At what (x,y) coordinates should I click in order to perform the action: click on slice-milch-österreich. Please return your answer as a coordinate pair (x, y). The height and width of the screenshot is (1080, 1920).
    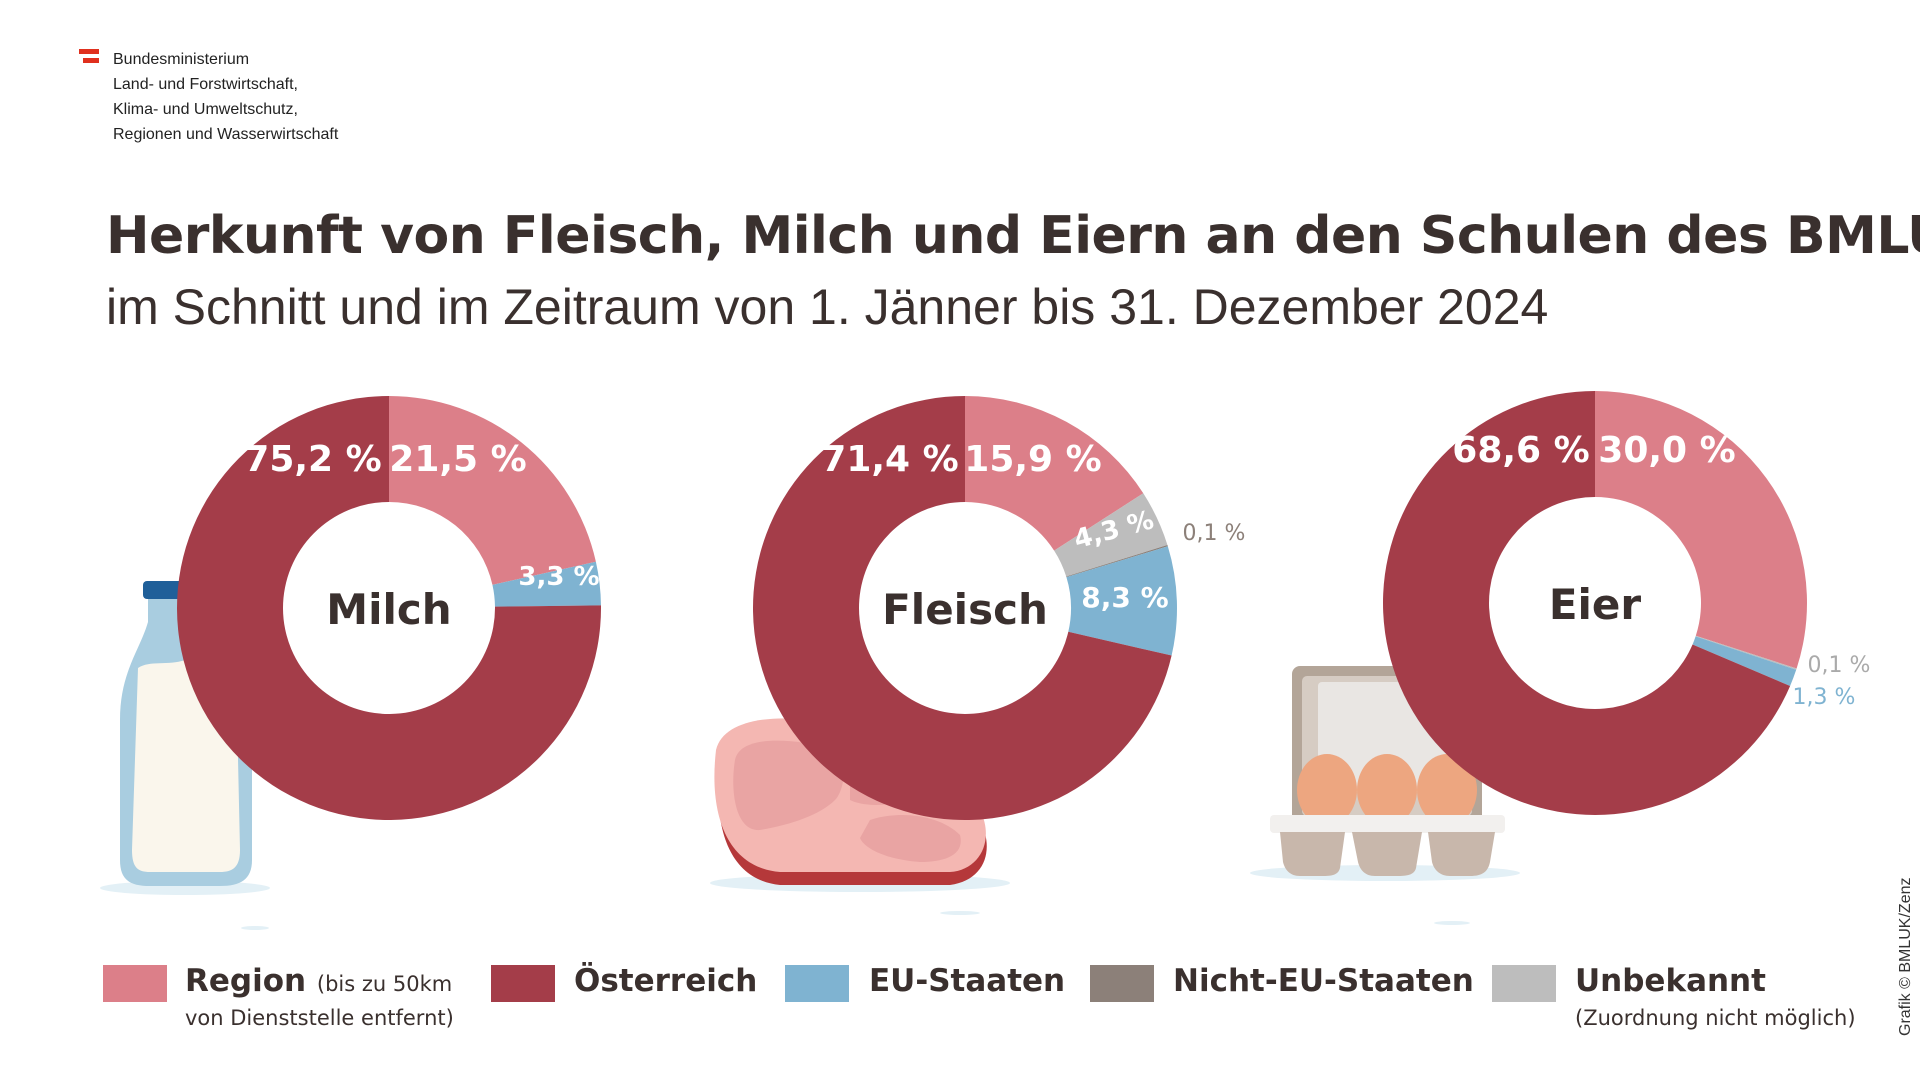
    Looking at the image, I should click on (389, 608).